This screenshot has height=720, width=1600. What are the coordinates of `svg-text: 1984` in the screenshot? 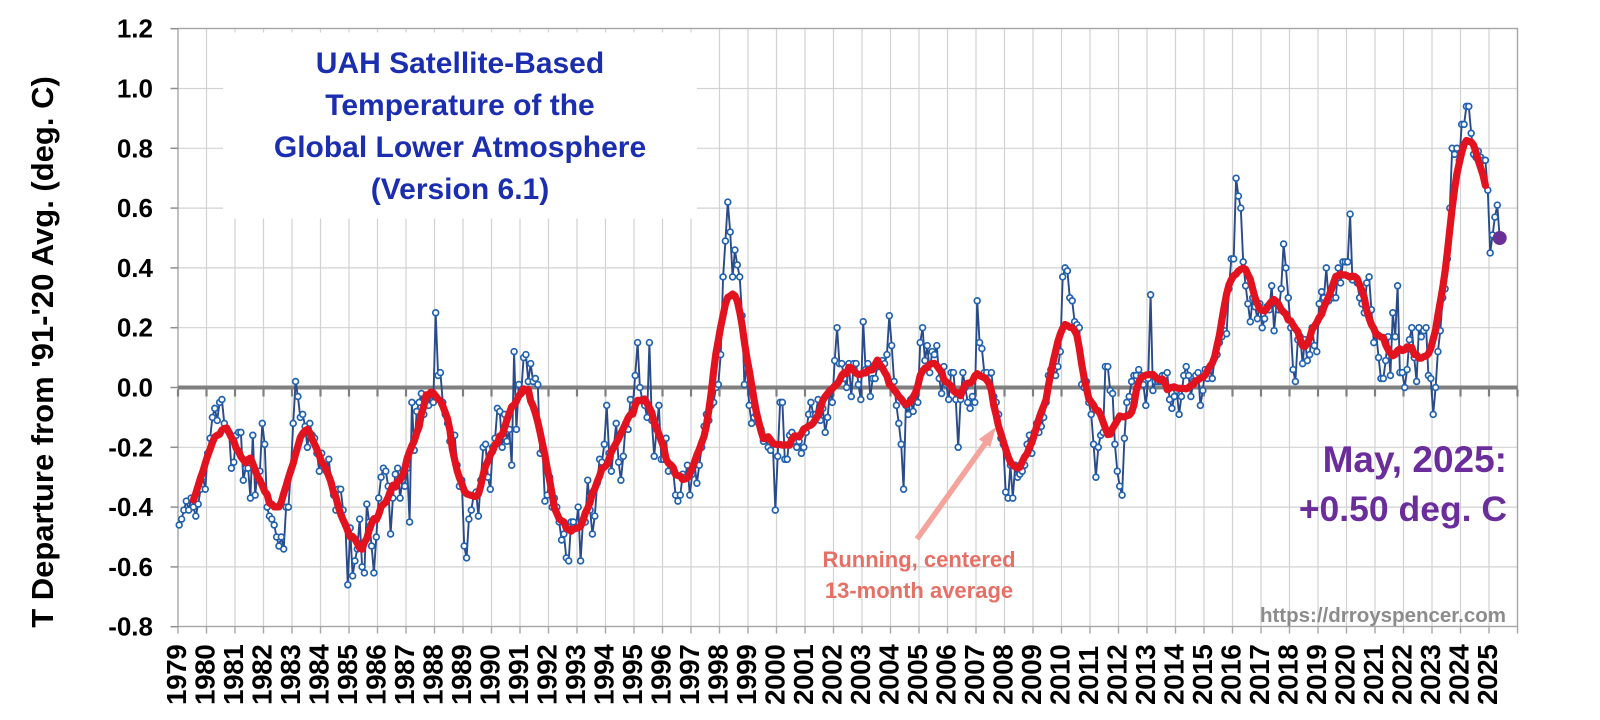 It's located at (319, 674).